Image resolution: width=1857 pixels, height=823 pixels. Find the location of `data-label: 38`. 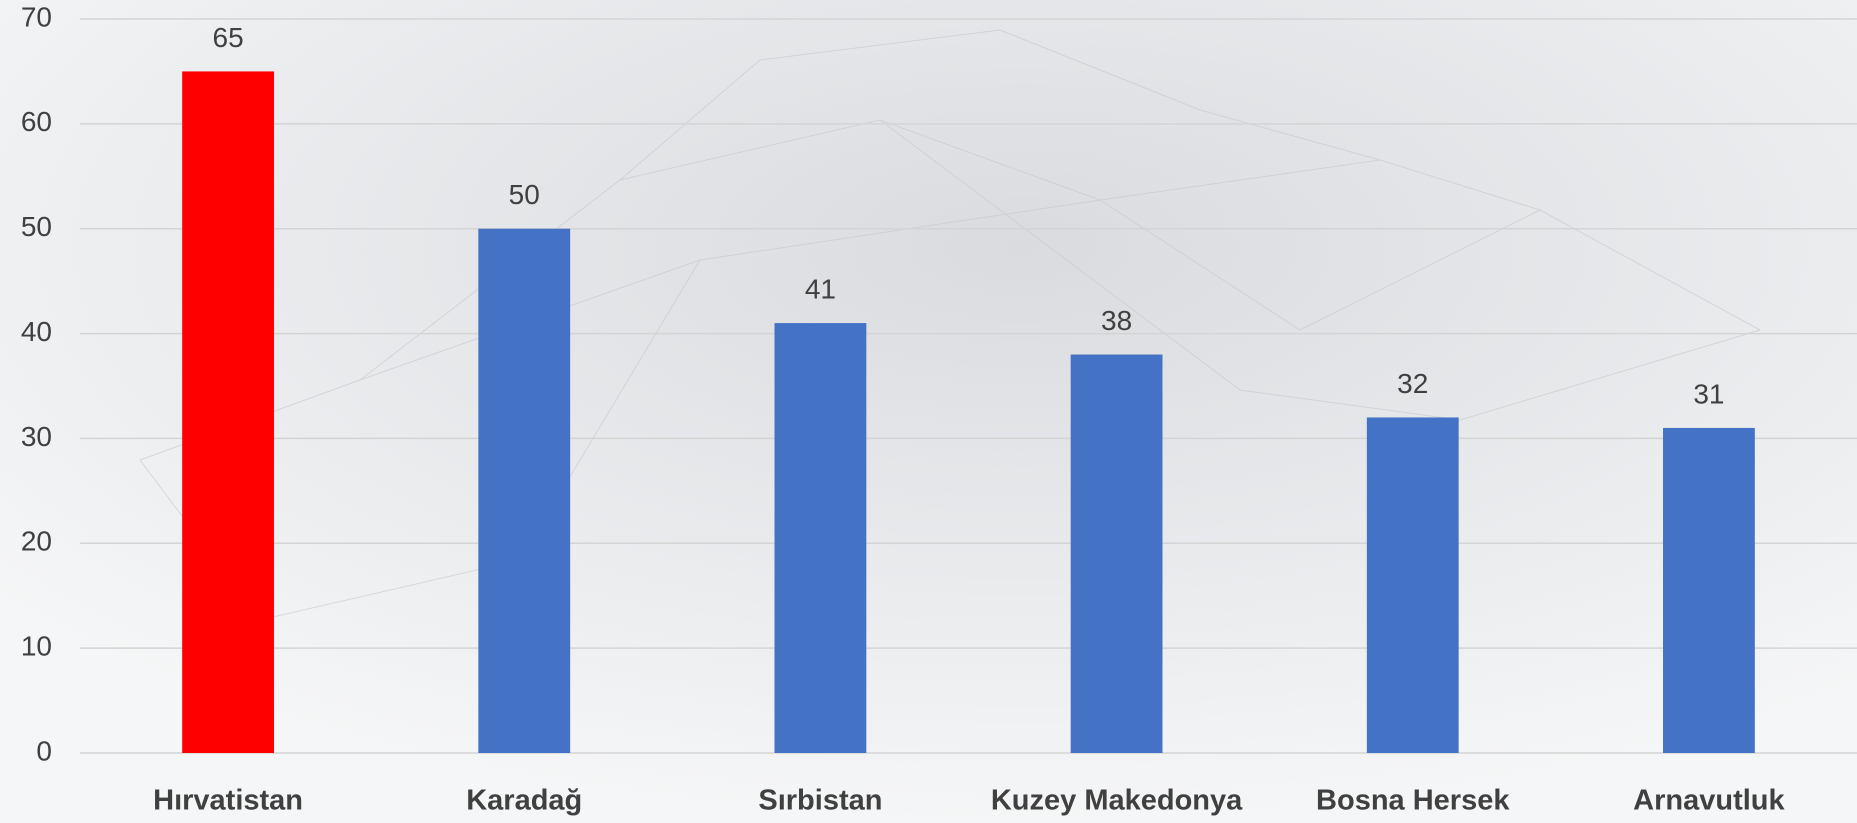

data-label: 38 is located at coordinates (1116, 320).